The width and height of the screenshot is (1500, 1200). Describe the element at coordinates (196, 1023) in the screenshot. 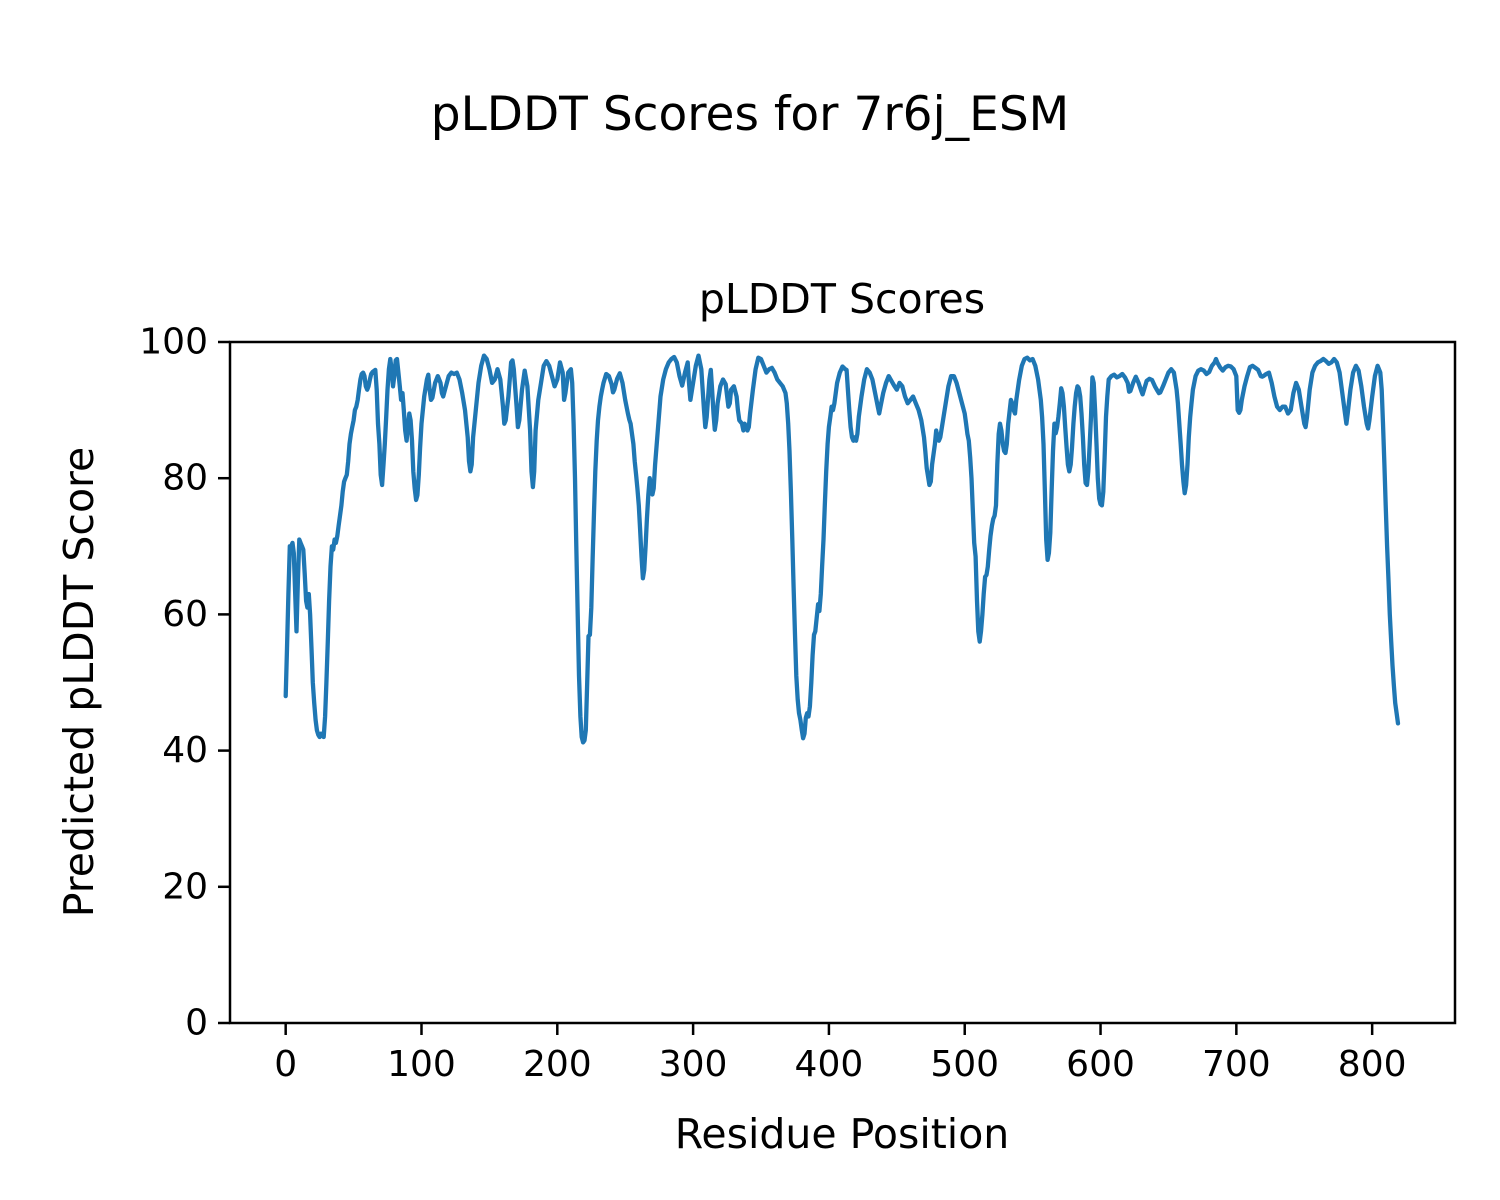

I see `y-tick-label: 0` at that location.